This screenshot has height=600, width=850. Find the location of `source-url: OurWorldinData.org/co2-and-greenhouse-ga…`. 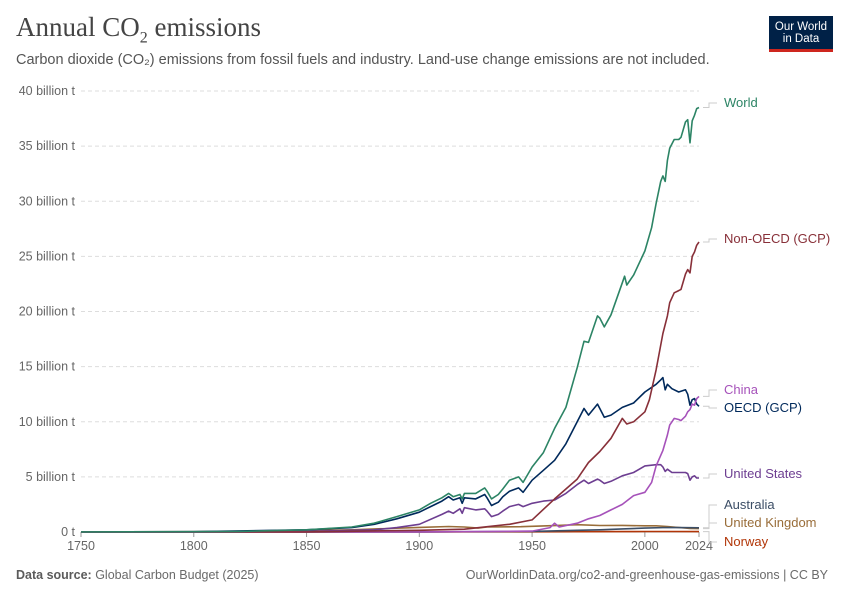

source-url: OurWorldinData.org/co2-and-greenhouse-ga… is located at coordinates (646, 575).